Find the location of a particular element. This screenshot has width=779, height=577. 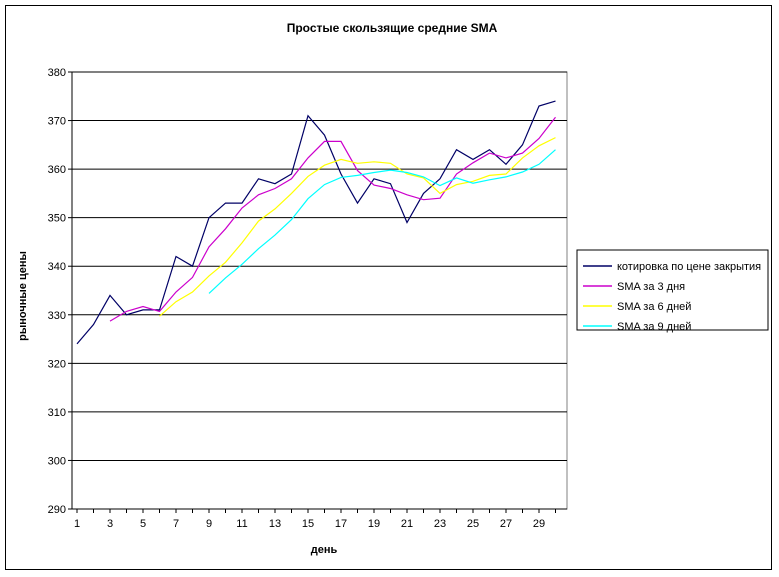

x-tick-label: 1 is located at coordinates (77, 524).